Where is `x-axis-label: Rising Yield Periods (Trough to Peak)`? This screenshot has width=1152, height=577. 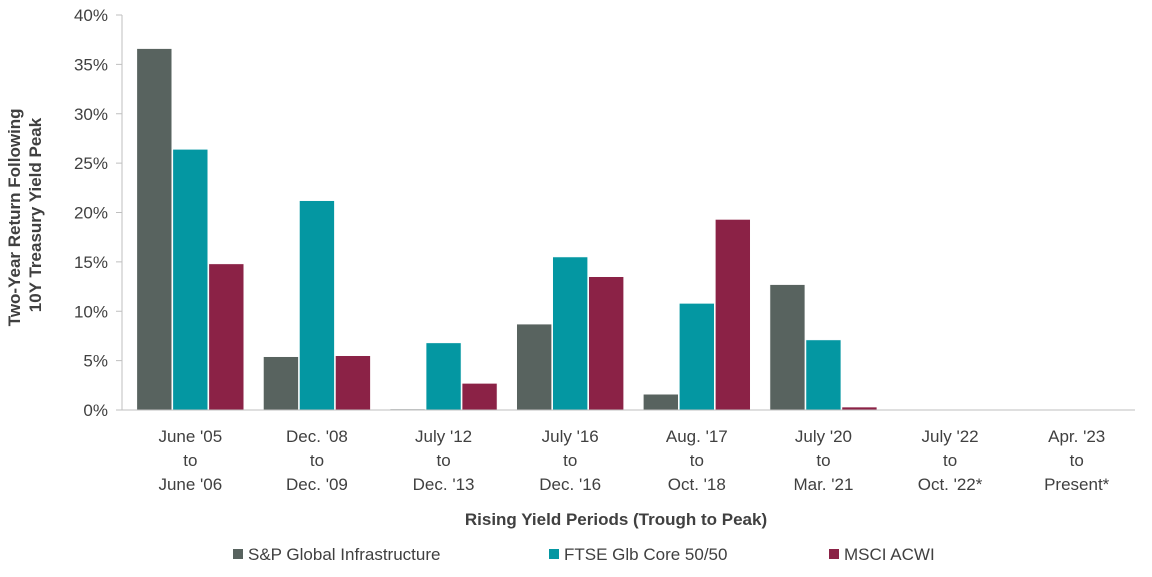
x-axis-label: Rising Yield Periods (Trough to Peak) is located at coordinates (616, 519).